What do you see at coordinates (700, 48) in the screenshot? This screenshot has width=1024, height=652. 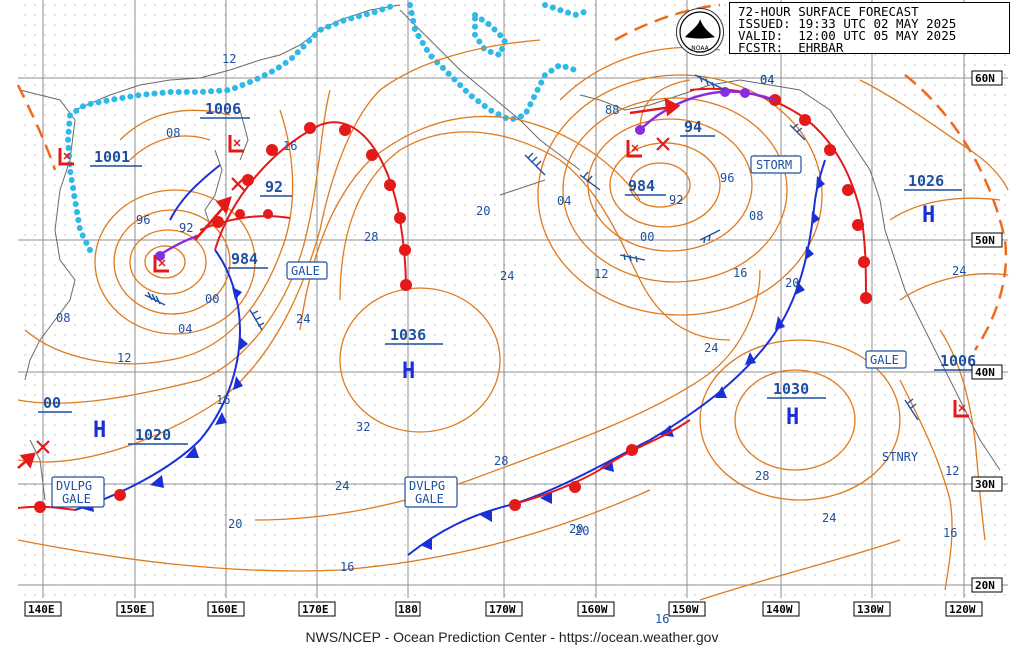 I see `noaa-logo-text: NOAA` at bounding box center [700, 48].